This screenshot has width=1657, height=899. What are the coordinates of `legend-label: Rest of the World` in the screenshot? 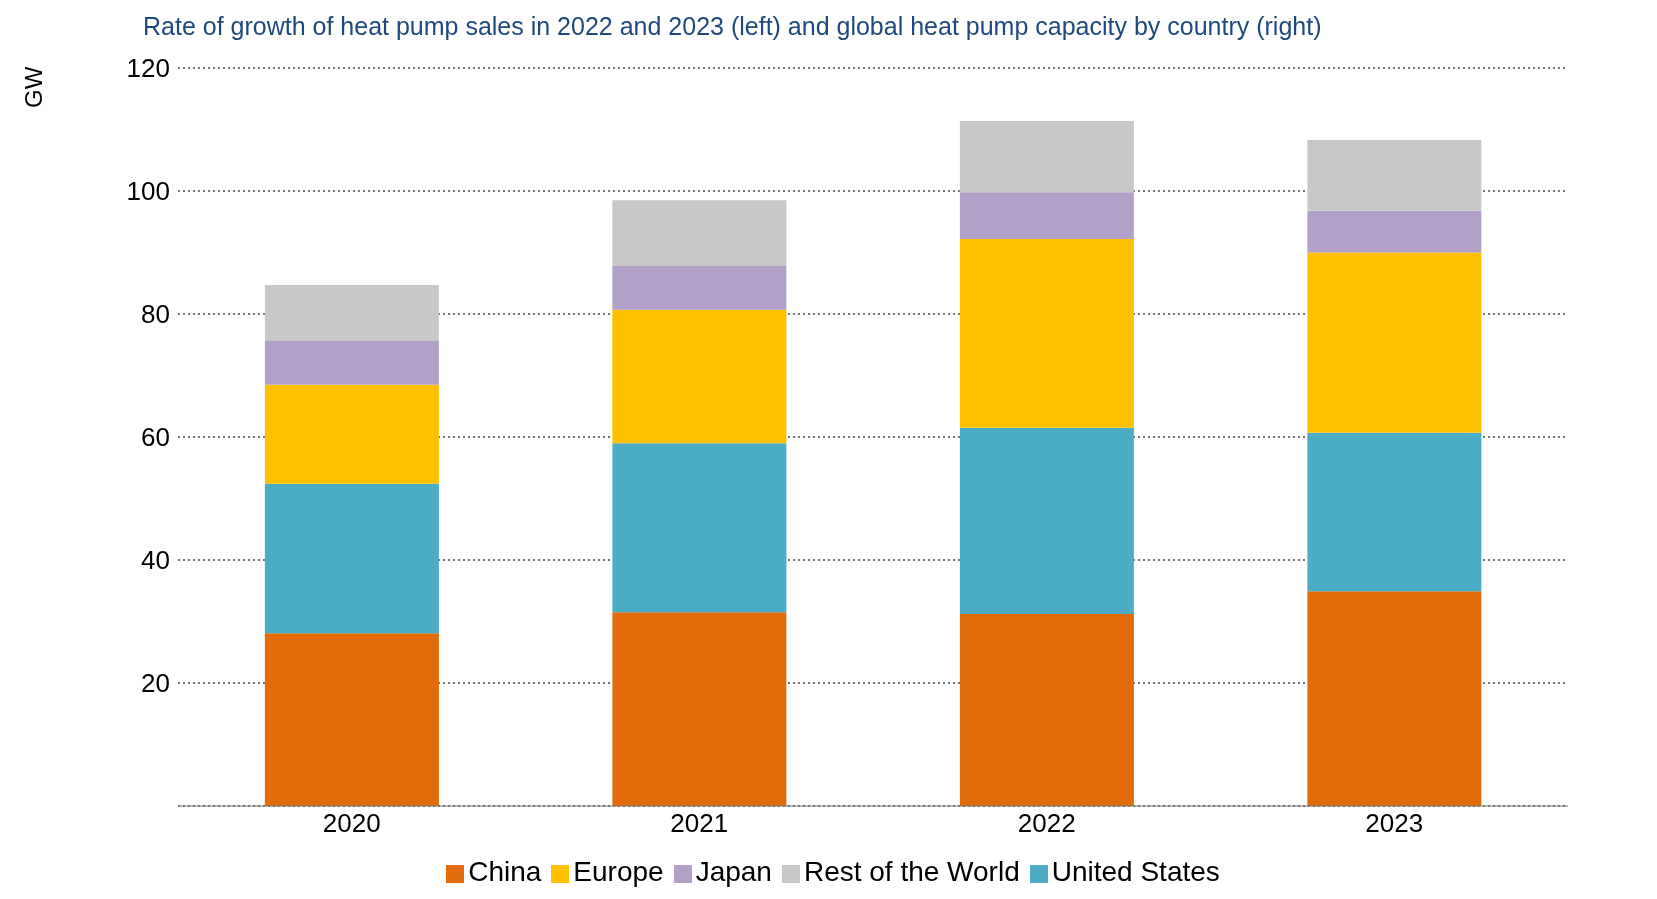 It's located at (911, 871).